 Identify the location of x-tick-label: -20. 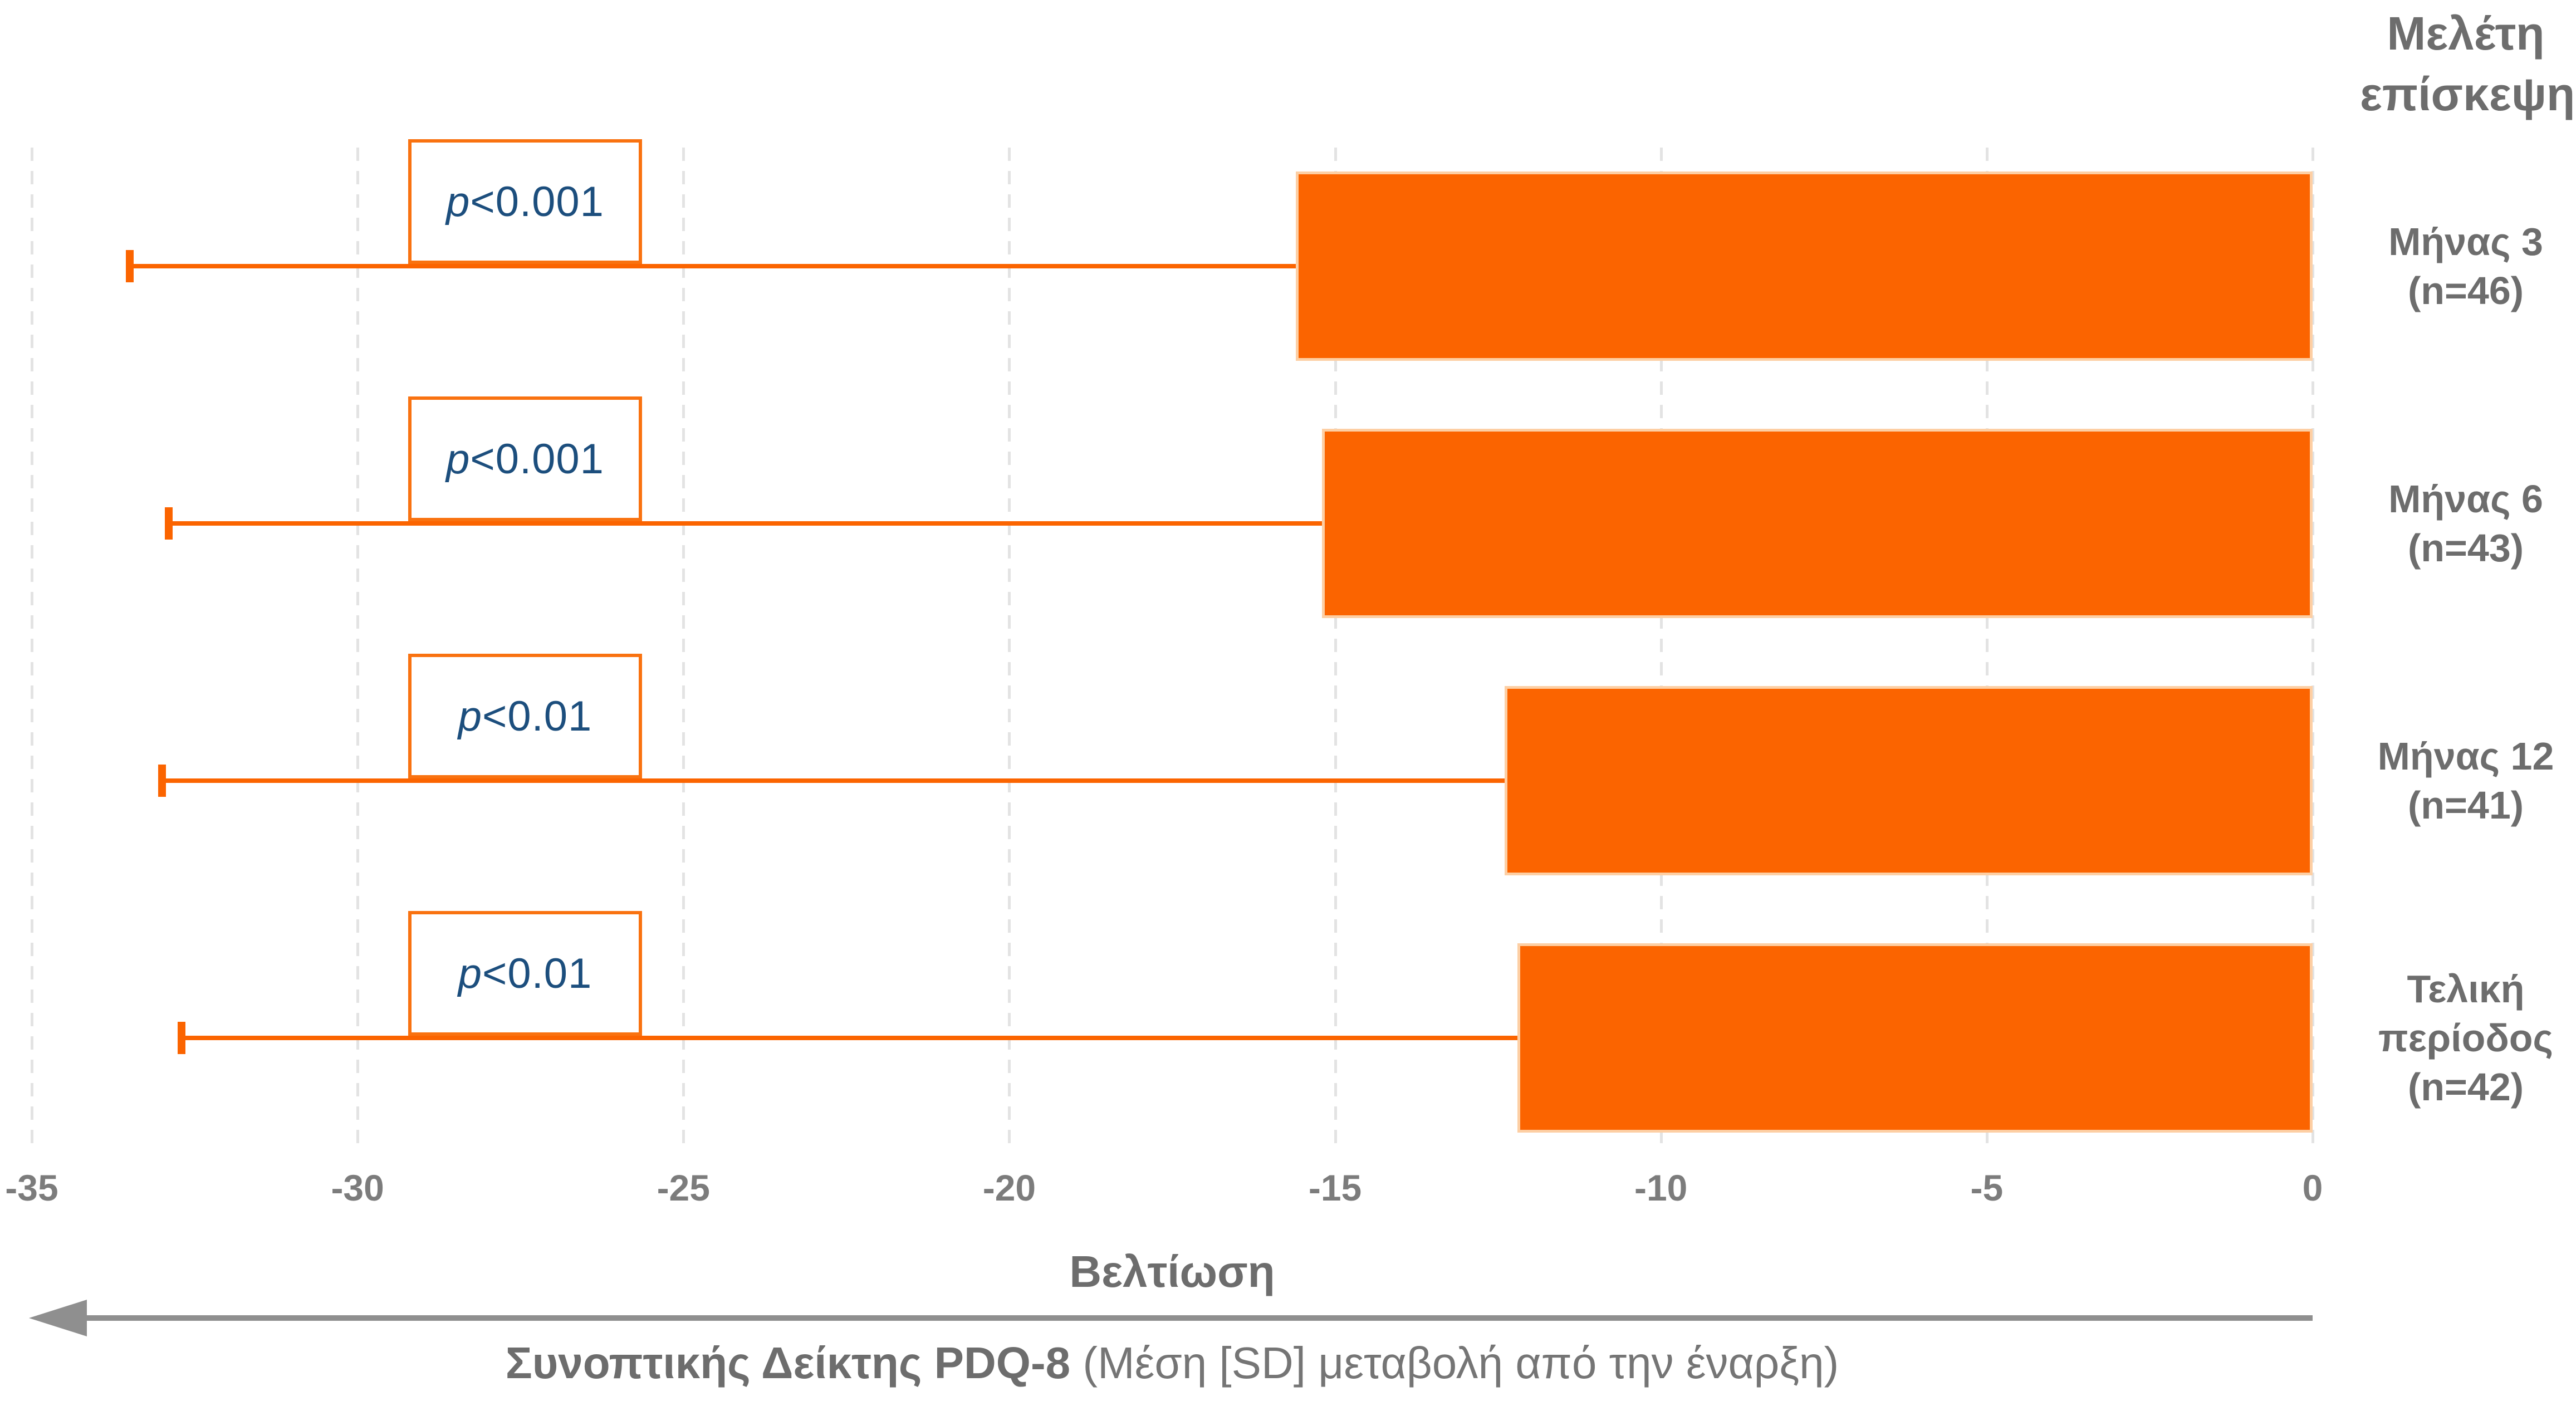
(1009, 1187).